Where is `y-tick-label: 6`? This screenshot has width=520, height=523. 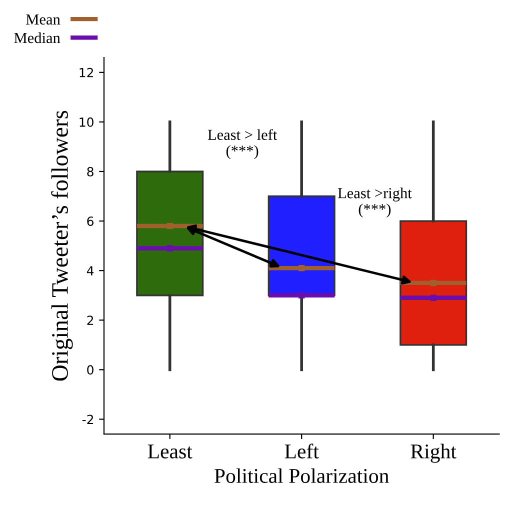
y-tick-label: 6 is located at coordinates (90, 221).